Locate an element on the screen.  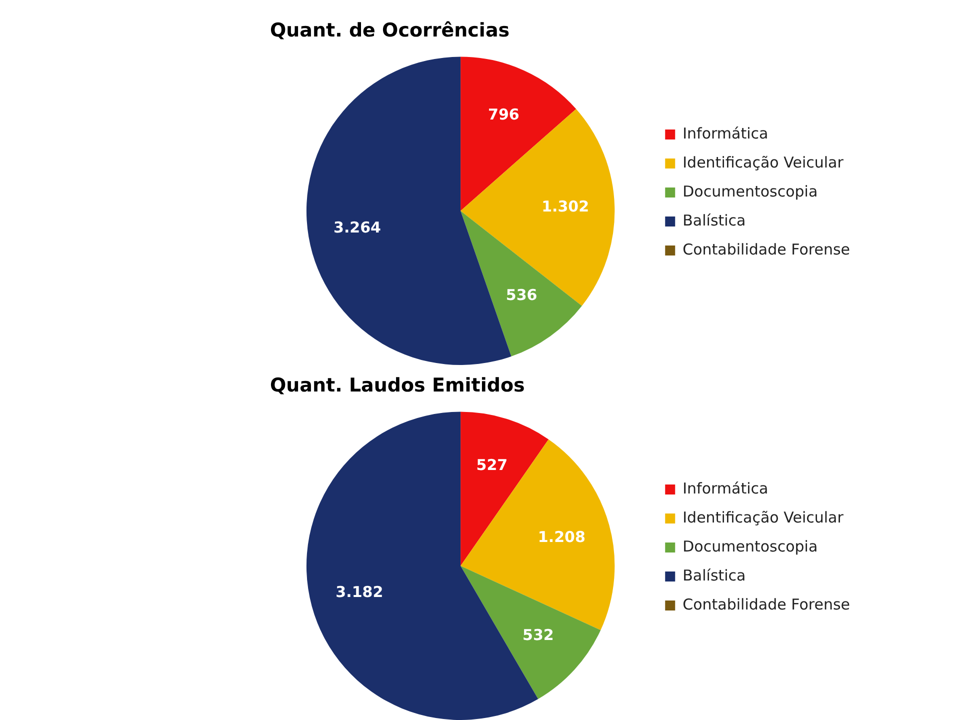
data-label: 3.264 is located at coordinates (357, 227).